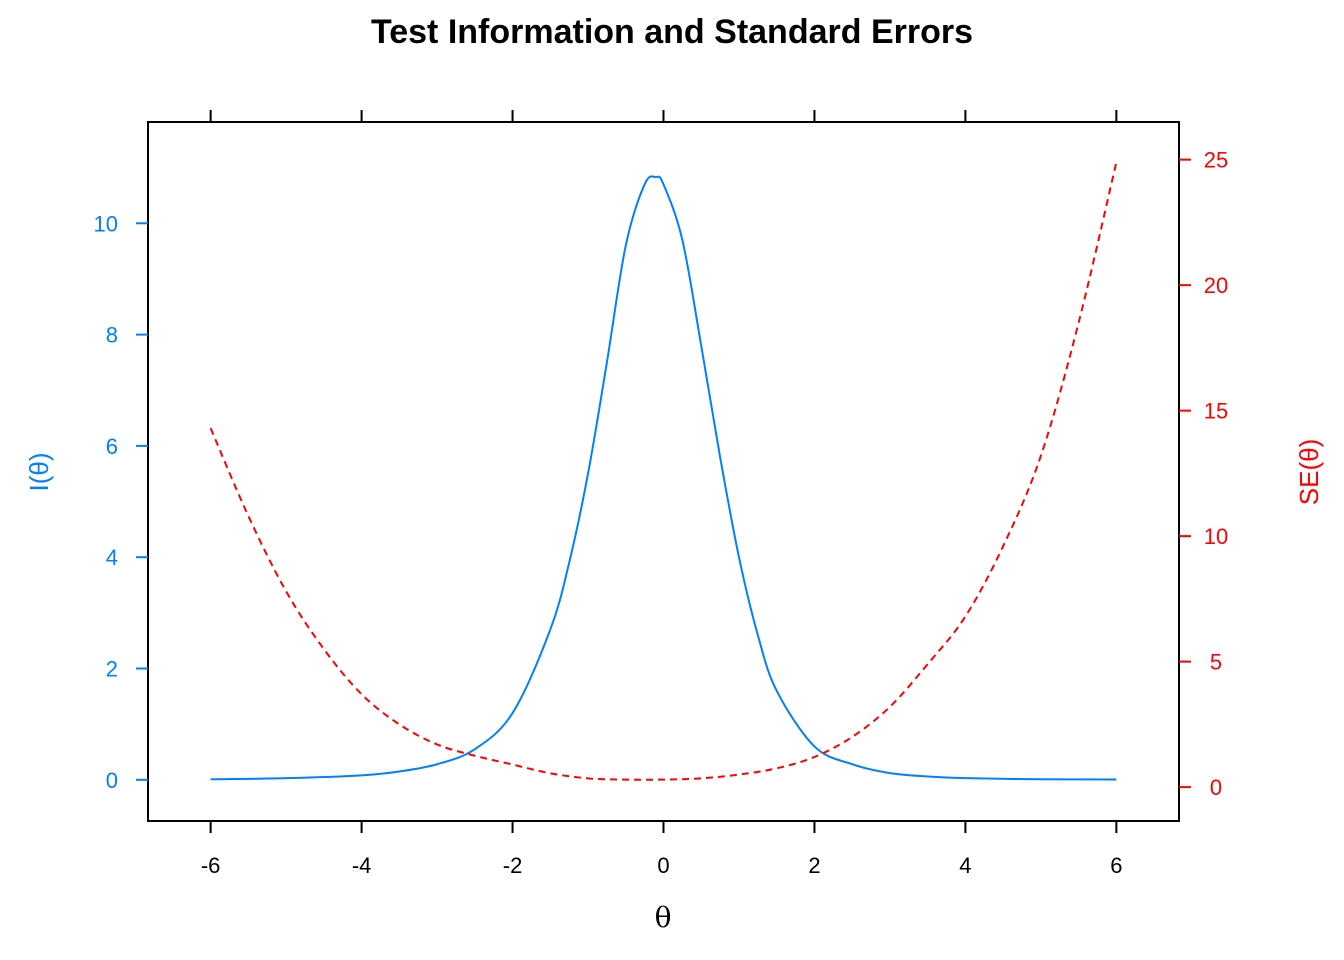 The image size is (1344, 960). What do you see at coordinates (112, 335) in the screenshot?
I see `y-left-tick-label: 8` at bounding box center [112, 335].